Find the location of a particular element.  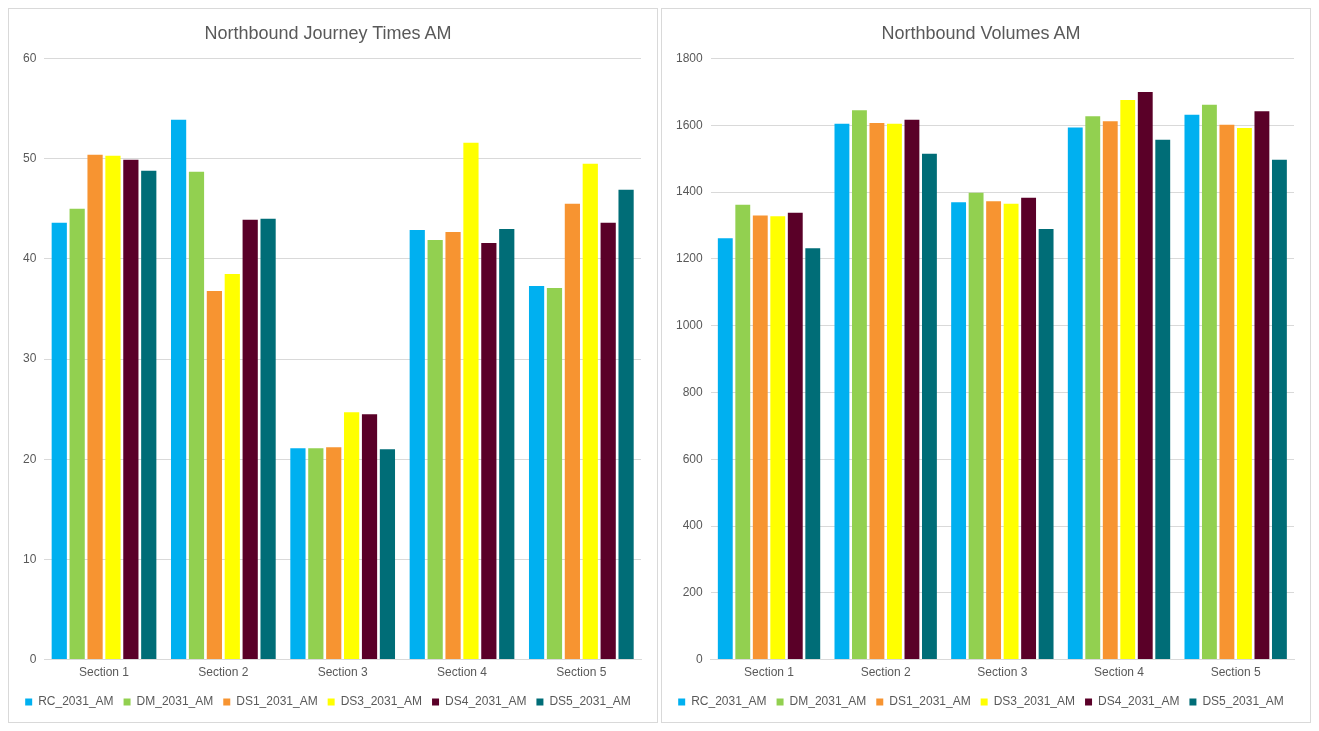

y-tick-label: 200 is located at coordinates (693, 592).